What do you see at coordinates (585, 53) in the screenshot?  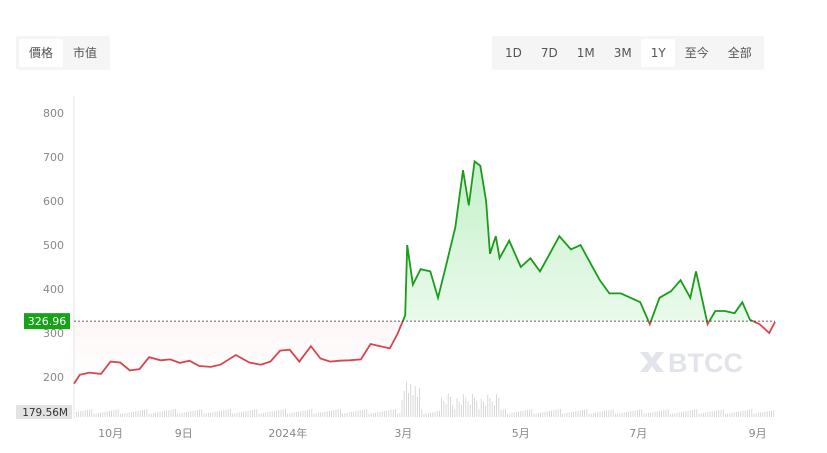 I see `range-1m: 1M` at bounding box center [585, 53].